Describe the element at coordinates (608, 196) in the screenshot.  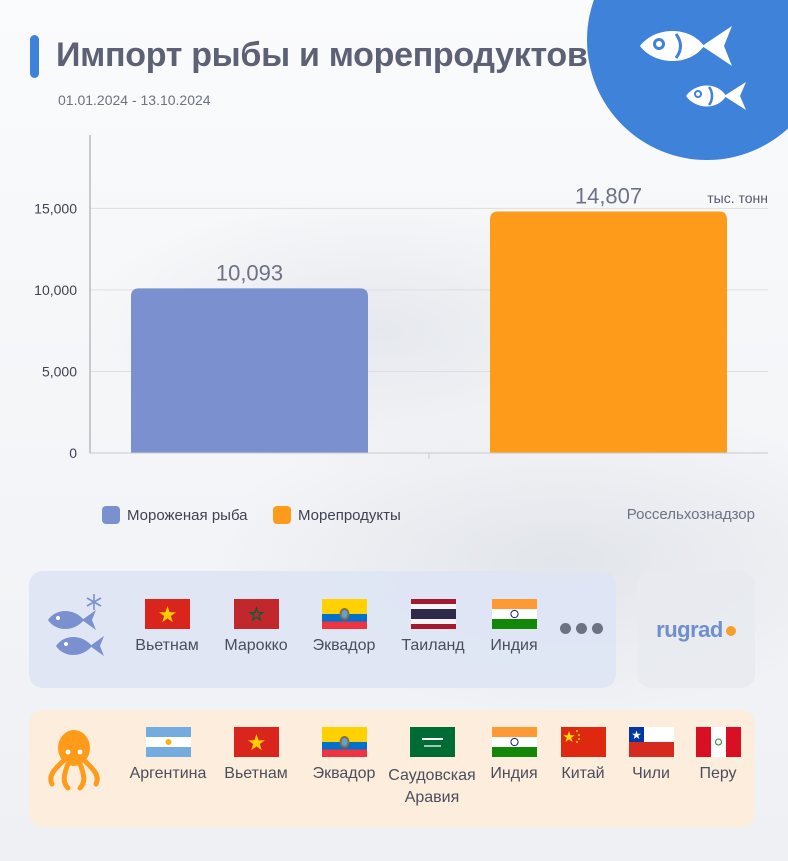
I see `bar-value-label: 14,807` at that location.